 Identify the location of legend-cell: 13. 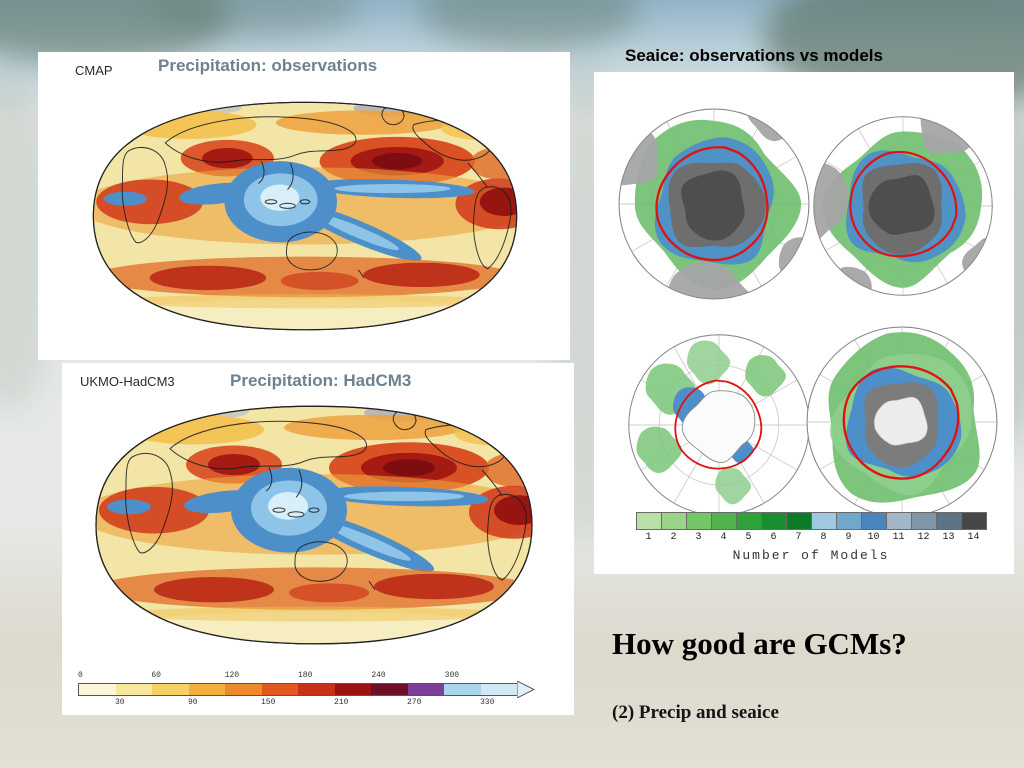
(949, 527).